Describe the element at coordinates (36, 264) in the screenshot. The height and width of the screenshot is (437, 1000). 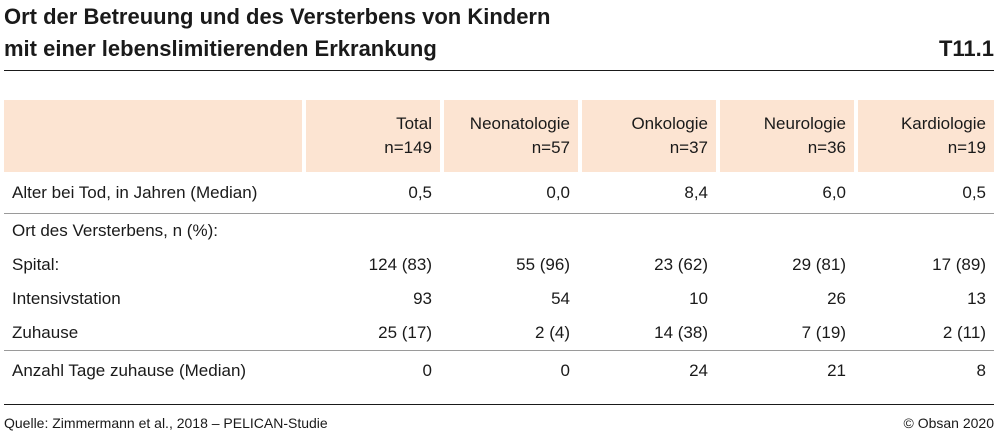
I see `row-label: Spital:` at that location.